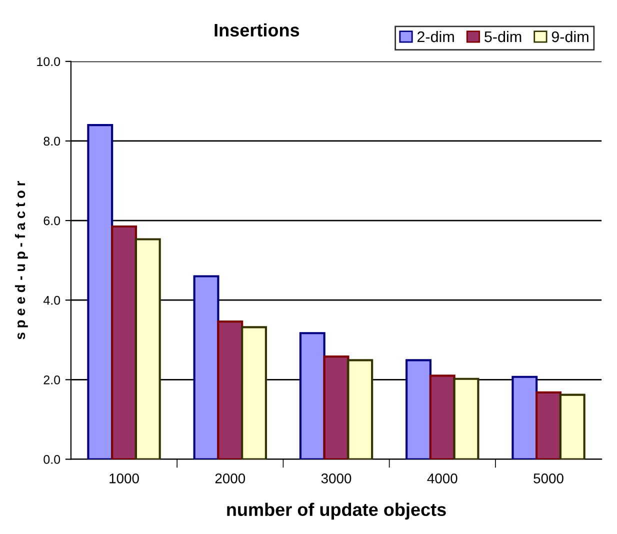 The width and height of the screenshot is (617, 534). Describe the element at coordinates (52, 221) in the screenshot. I see `y-tick-label: 6.0` at that location.